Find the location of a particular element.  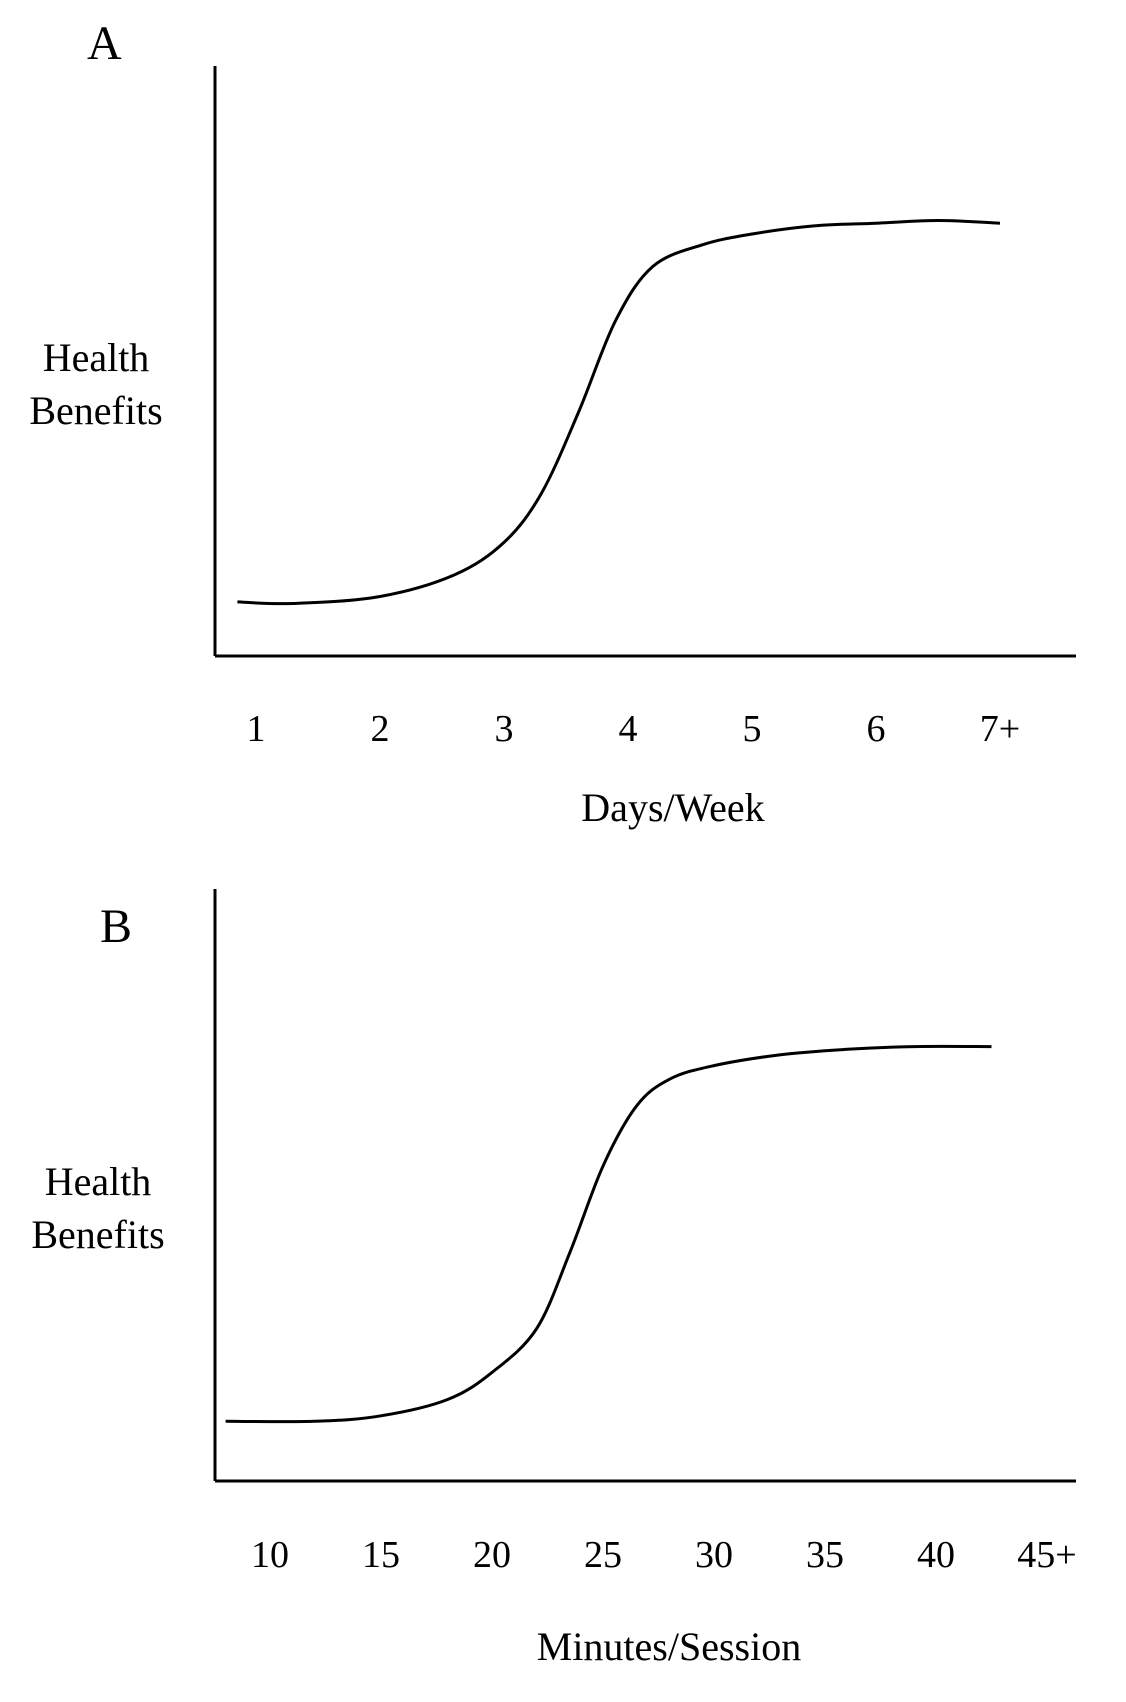

x-axis-label-a: Days/Week is located at coordinates (672, 807).